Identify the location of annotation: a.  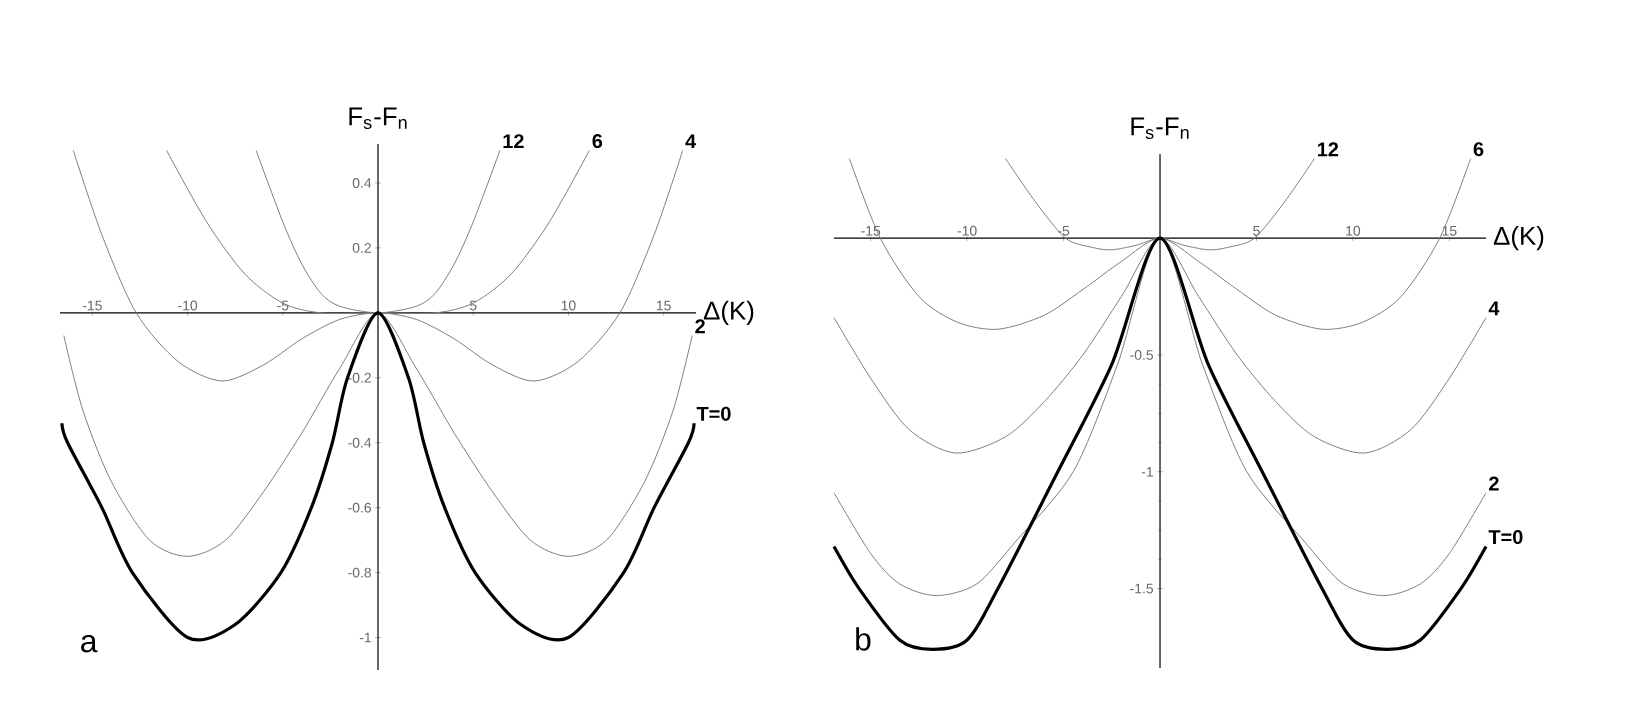
(89, 643).